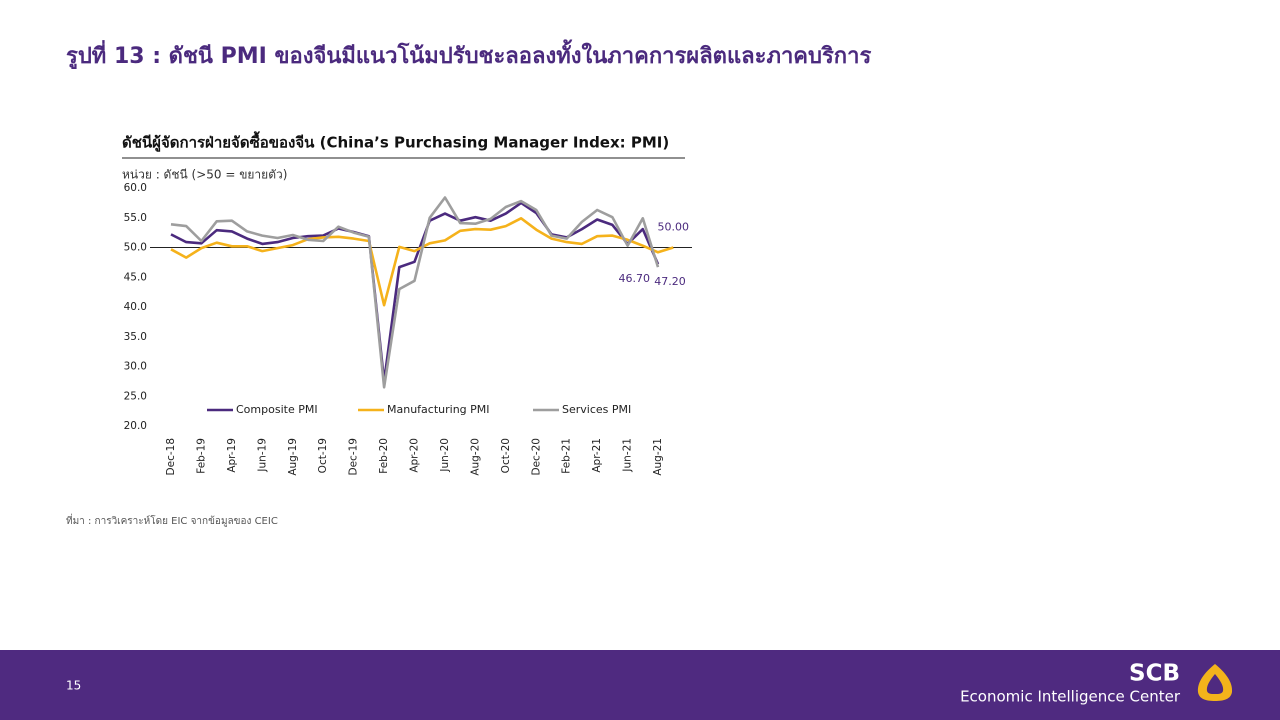  I want to click on y-tick-label: 35.0, so click(135, 337).